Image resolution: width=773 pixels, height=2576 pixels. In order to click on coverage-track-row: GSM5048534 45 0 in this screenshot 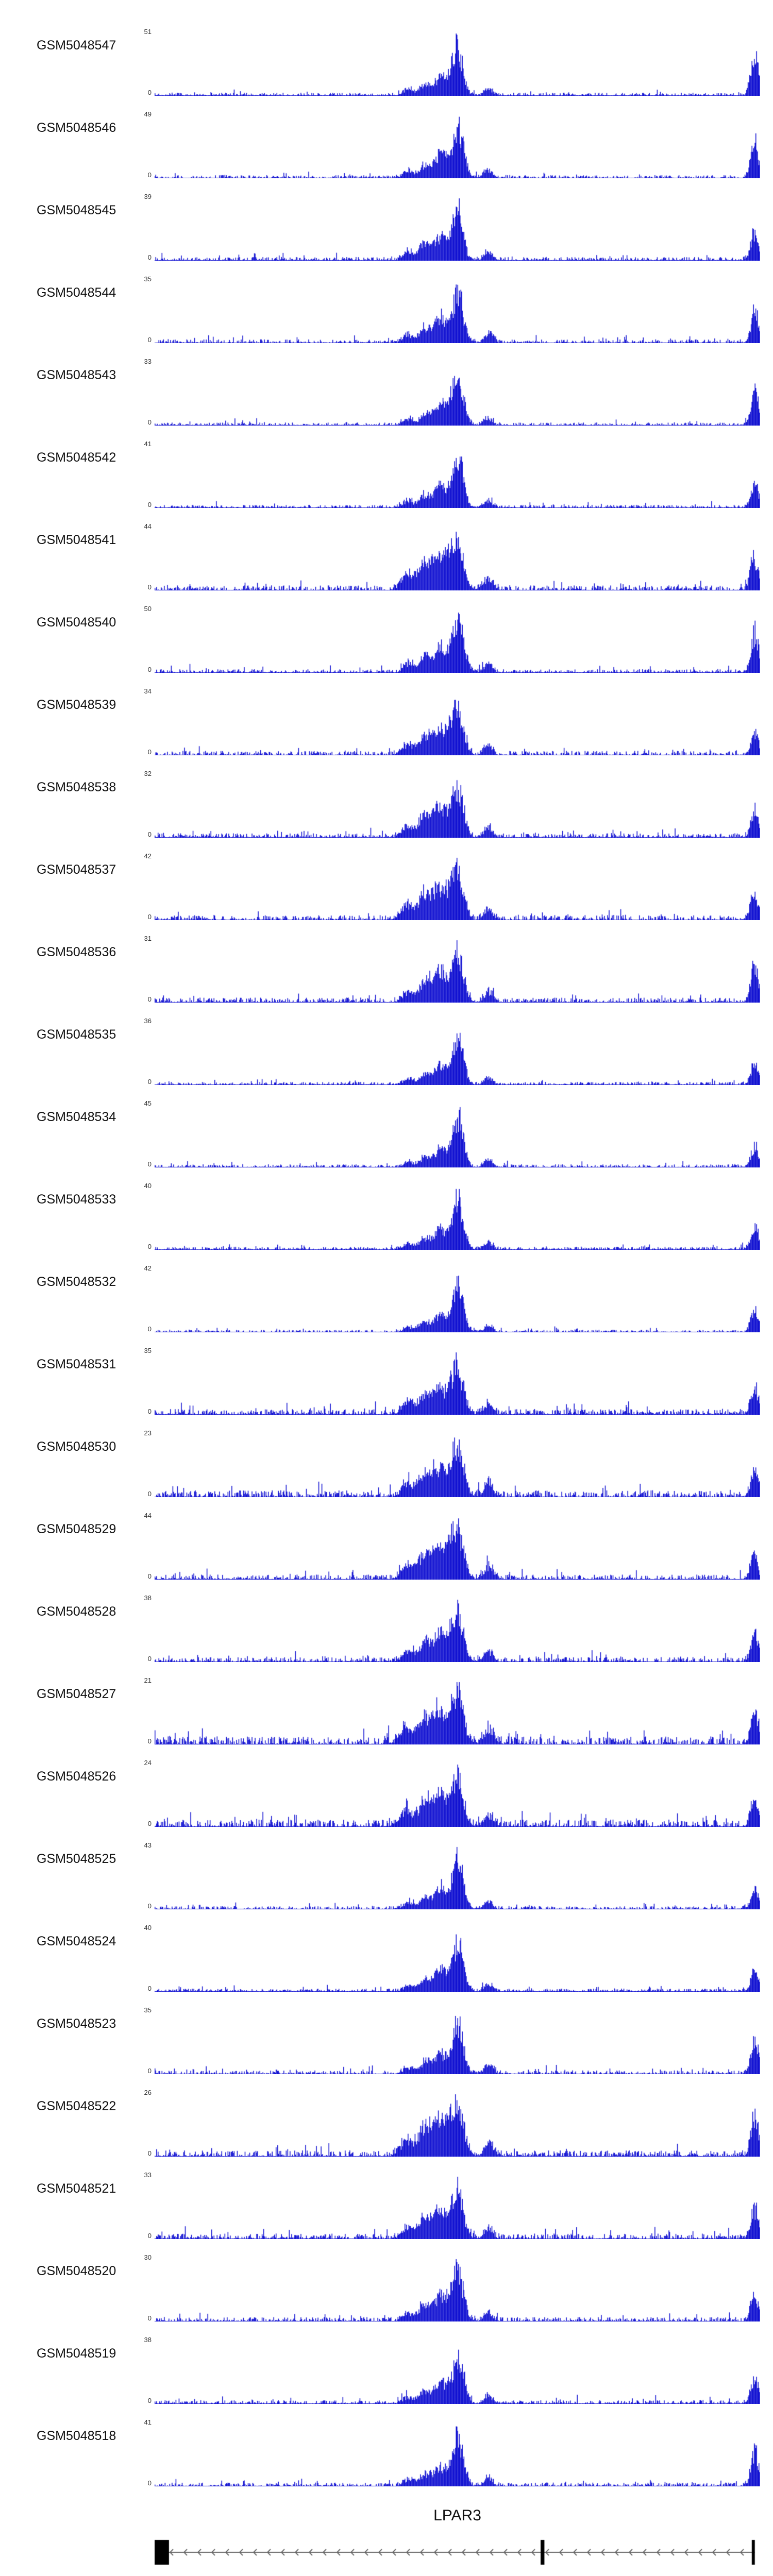, I will do `click(386, 1133)`.